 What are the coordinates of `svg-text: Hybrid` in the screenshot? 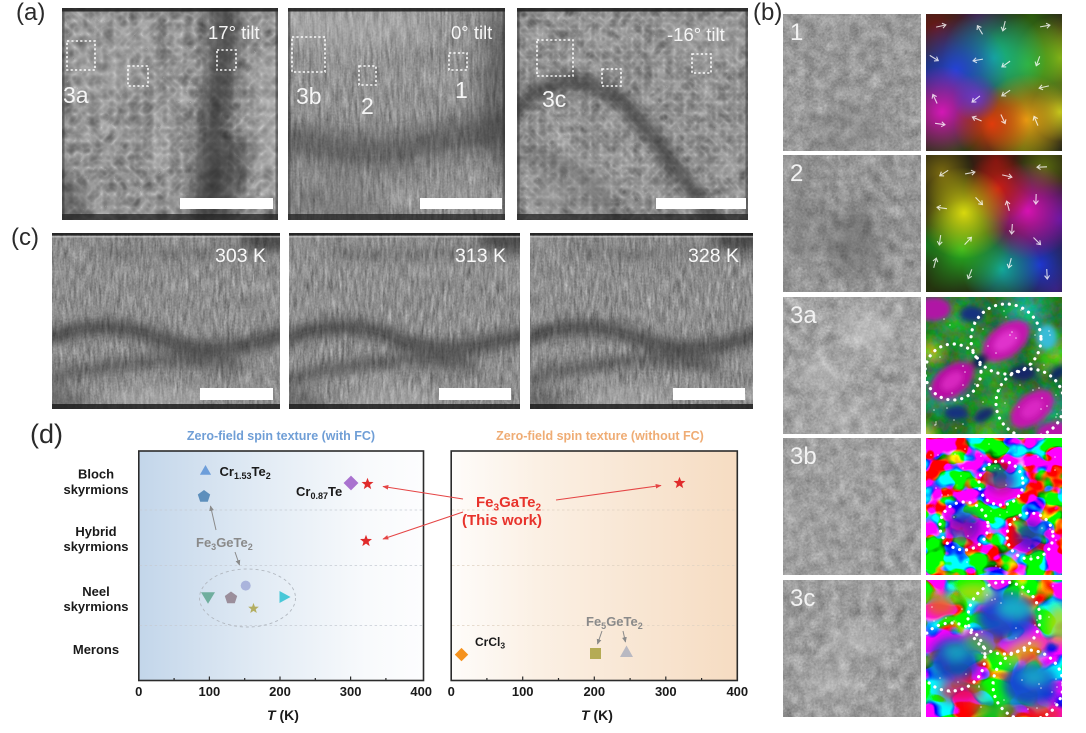 It's located at (95, 531).